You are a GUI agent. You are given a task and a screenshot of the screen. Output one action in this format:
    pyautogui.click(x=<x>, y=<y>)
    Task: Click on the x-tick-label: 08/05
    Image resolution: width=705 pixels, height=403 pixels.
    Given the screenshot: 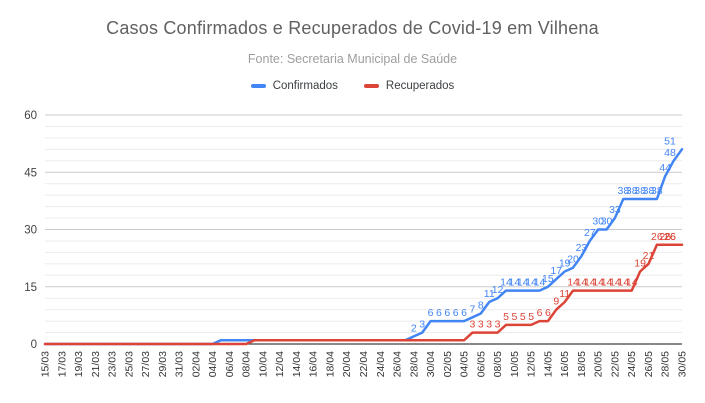 What is the action you would take?
    pyautogui.click(x=498, y=364)
    